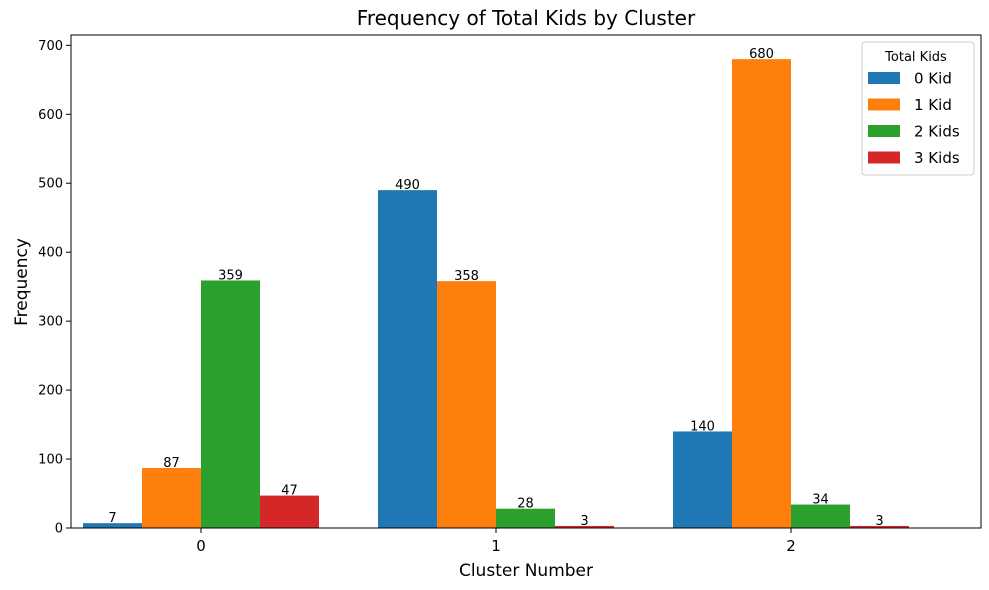 Image resolution: width=989 pixels, height=590 pixels. I want to click on legend: Total Kids 0 Kid 1 Kid 2 Kids 3 Kids, so click(918, 108).